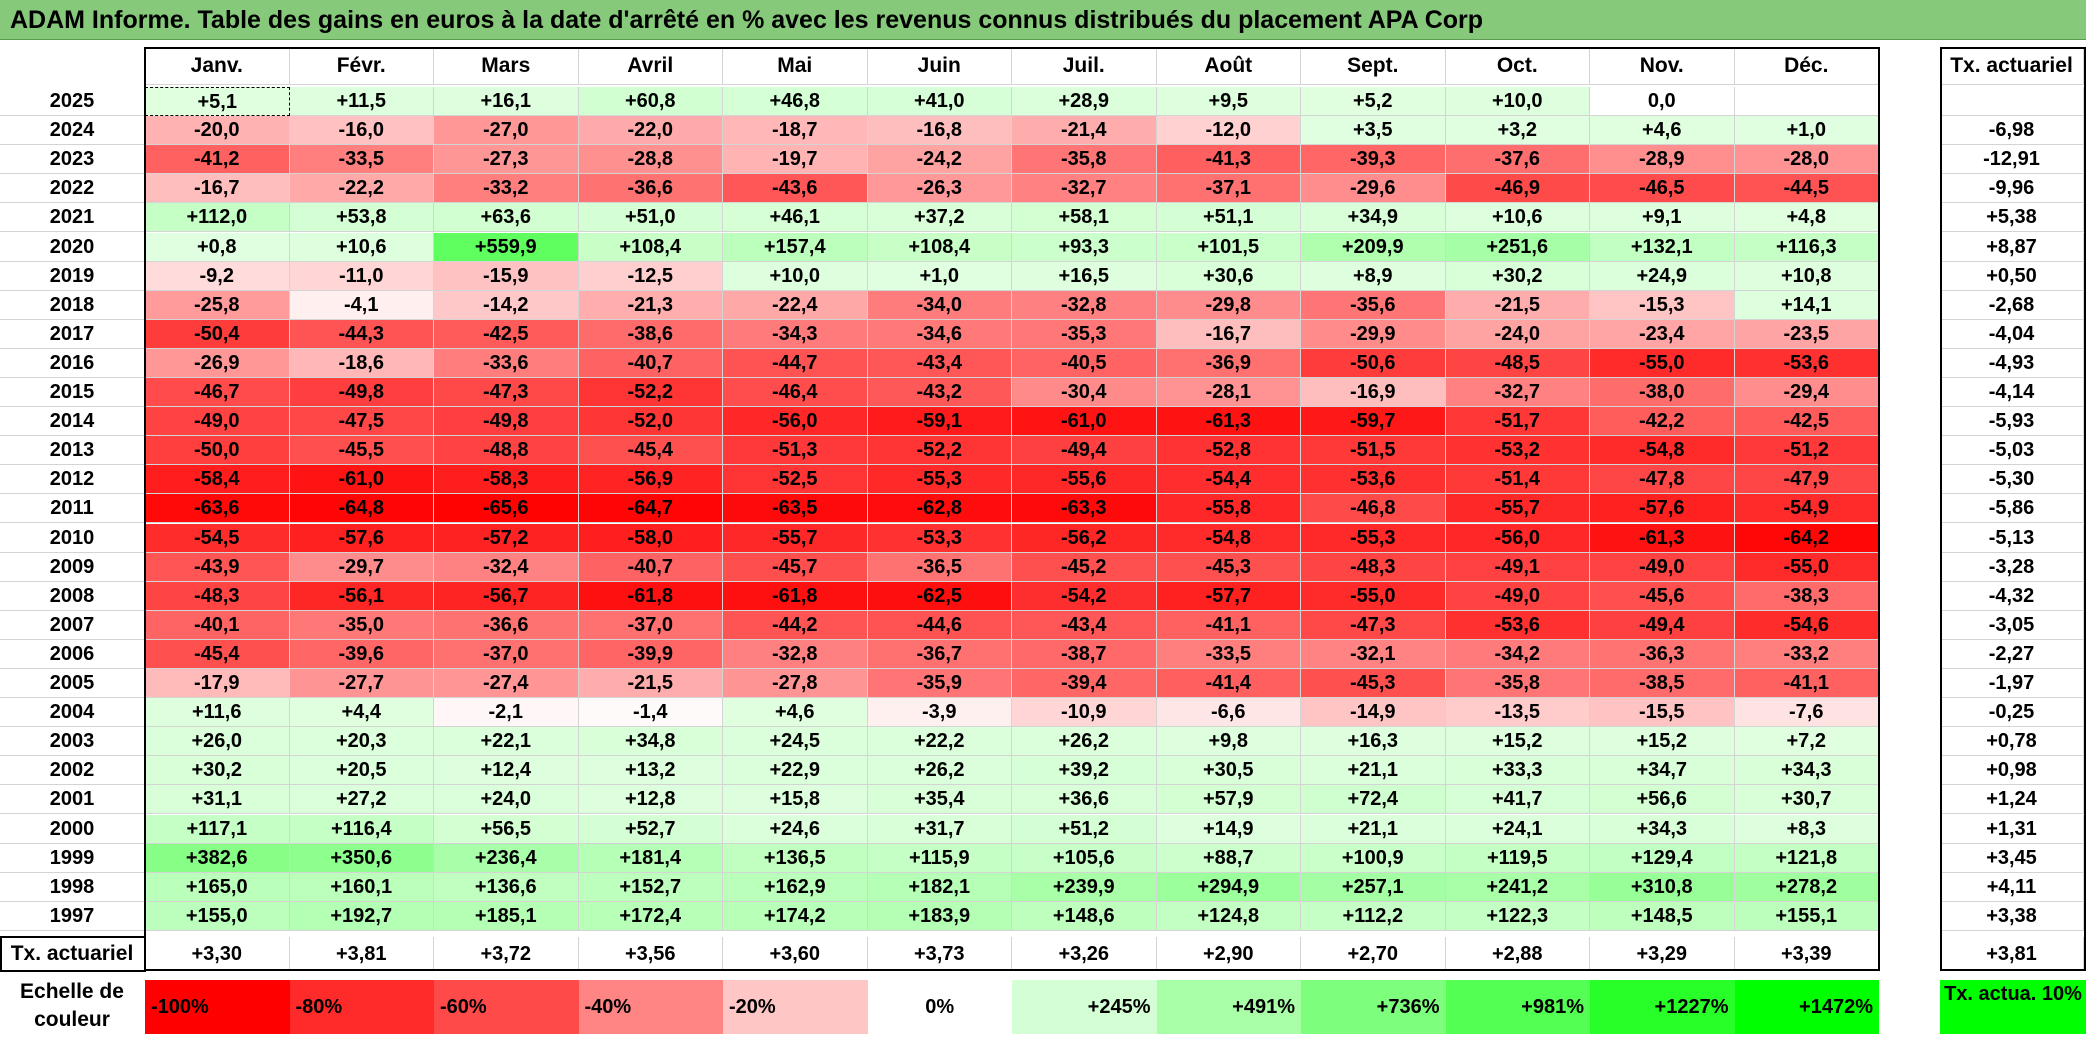 The width and height of the screenshot is (2086, 1037). Describe the element at coordinates (2012, 393) in the screenshot. I see `row-rate-value: -4,14` at that location.